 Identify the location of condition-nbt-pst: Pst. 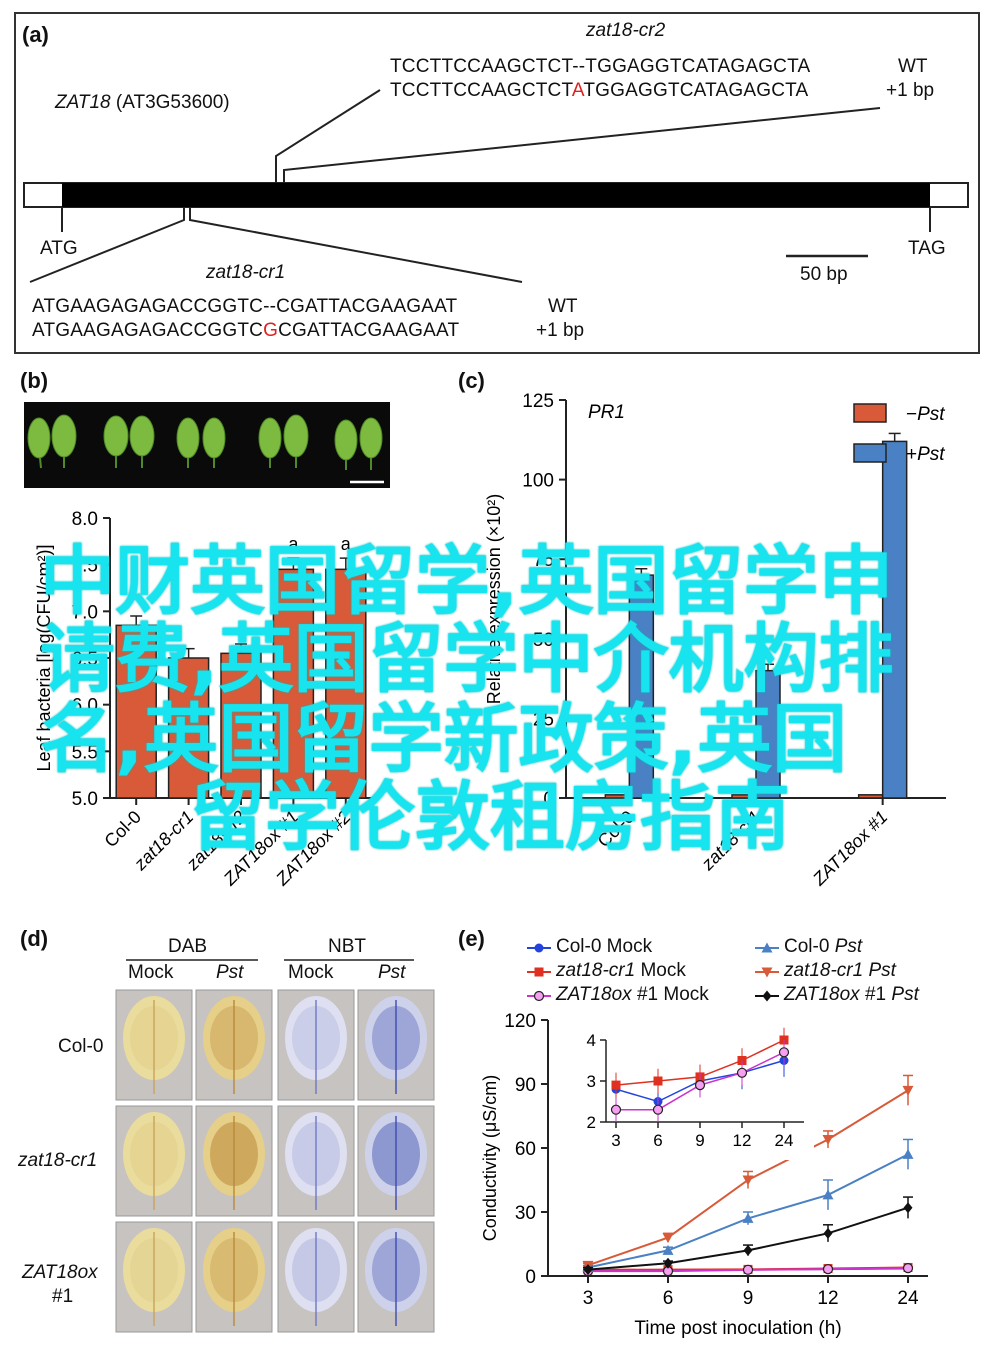
(392, 972).